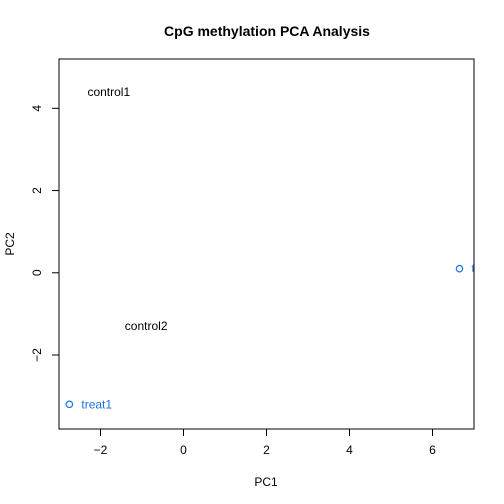  What do you see at coordinates (37, 355) in the screenshot?
I see `y-tick-label: −2` at bounding box center [37, 355].